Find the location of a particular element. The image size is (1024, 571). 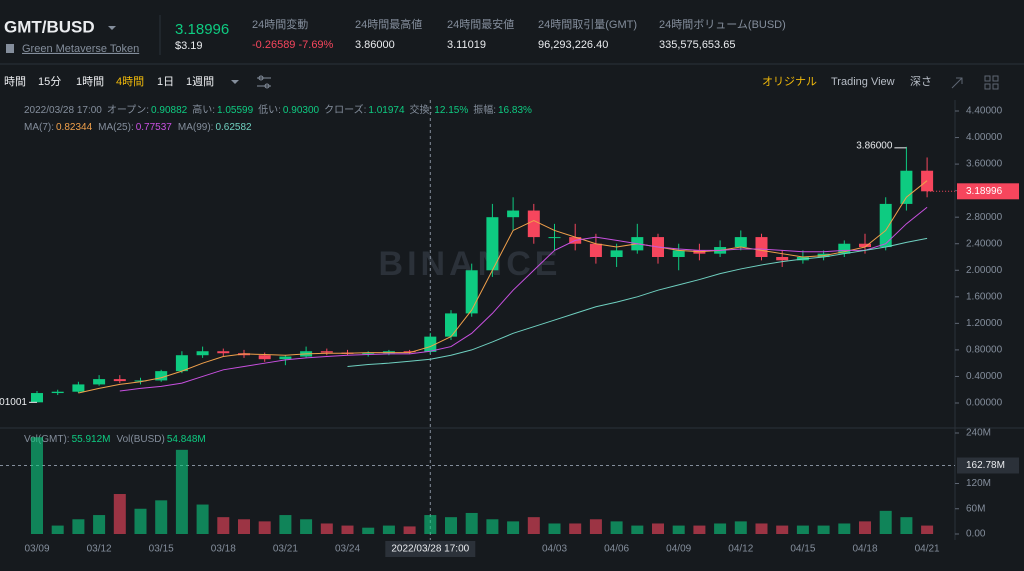

y-tick-label: 0.40000 is located at coordinates (984, 376).